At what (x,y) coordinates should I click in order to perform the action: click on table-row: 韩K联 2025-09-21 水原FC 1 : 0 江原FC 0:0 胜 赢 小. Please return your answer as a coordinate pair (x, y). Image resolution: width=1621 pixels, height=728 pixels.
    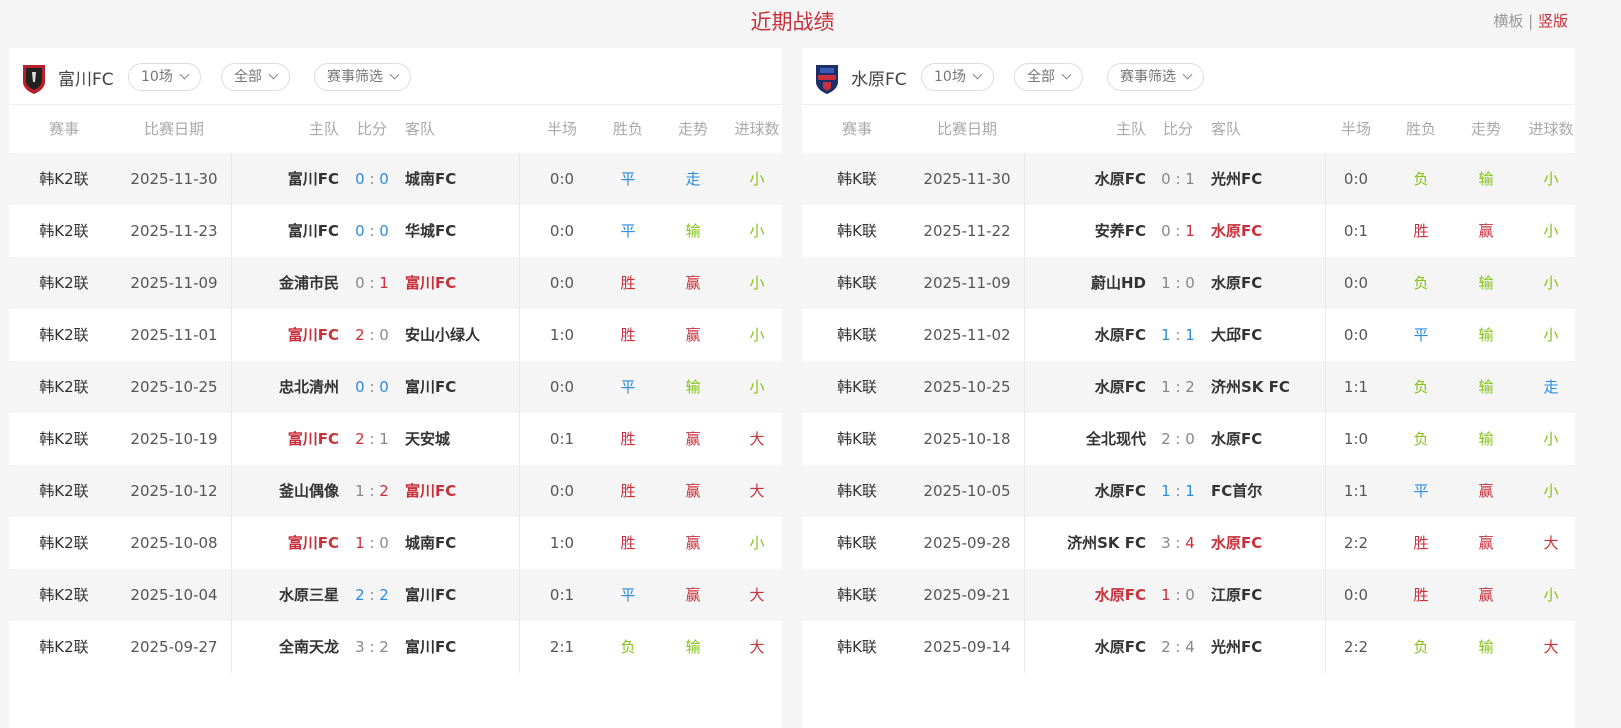
    Looking at the image, I should click on (1188, 595).